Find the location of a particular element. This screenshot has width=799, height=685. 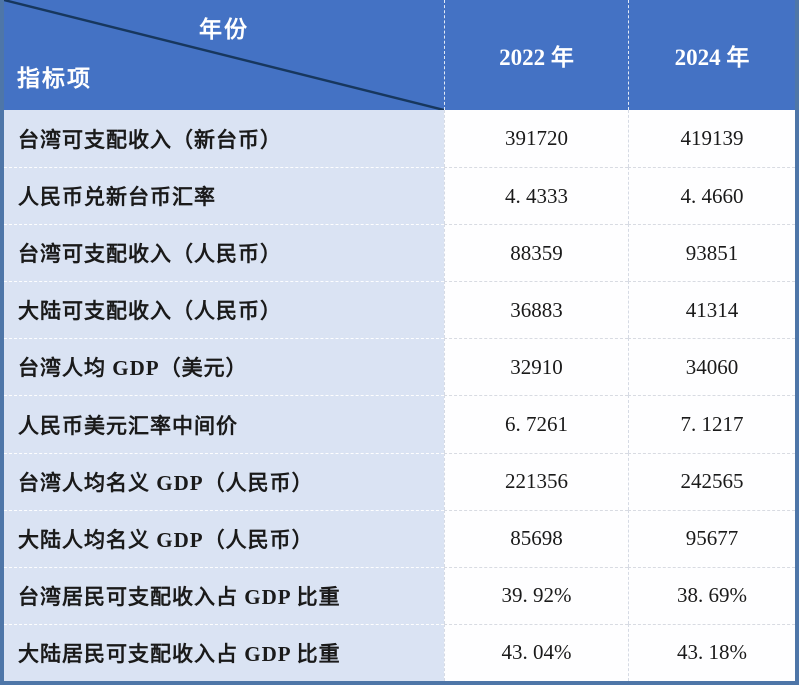

column-header-2022: 2022 年 is located at coordinates (536, 55).